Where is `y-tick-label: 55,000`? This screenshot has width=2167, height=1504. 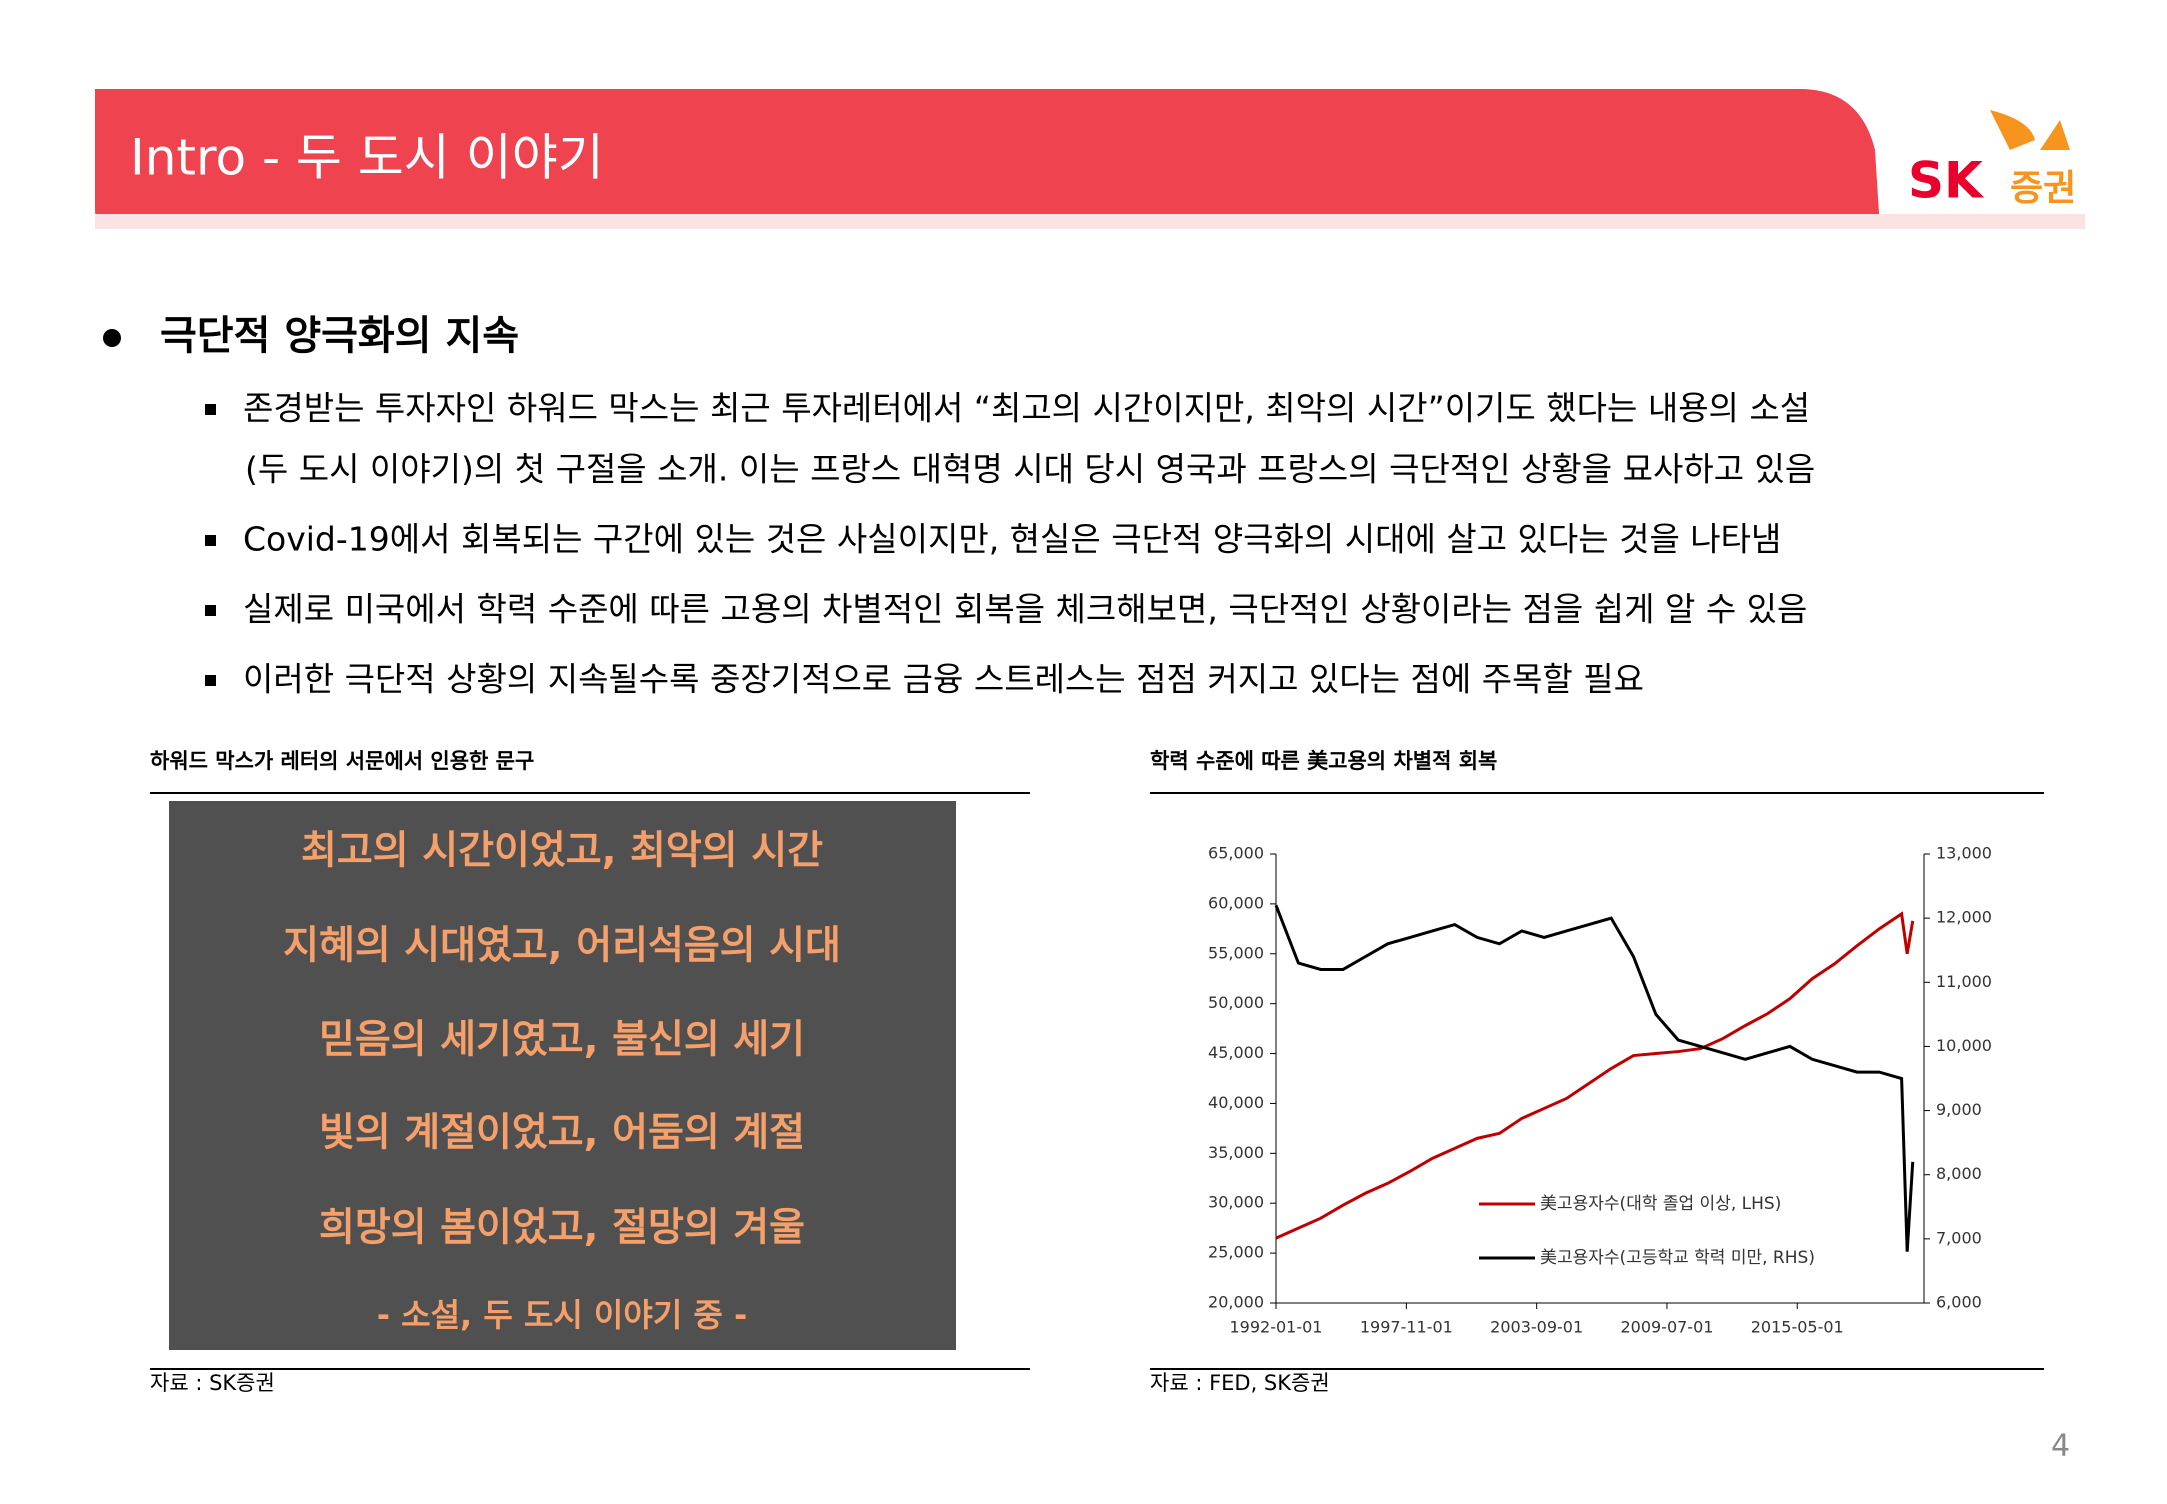
y-tick-label: 55,000 is located at coordinates (1236, 952).